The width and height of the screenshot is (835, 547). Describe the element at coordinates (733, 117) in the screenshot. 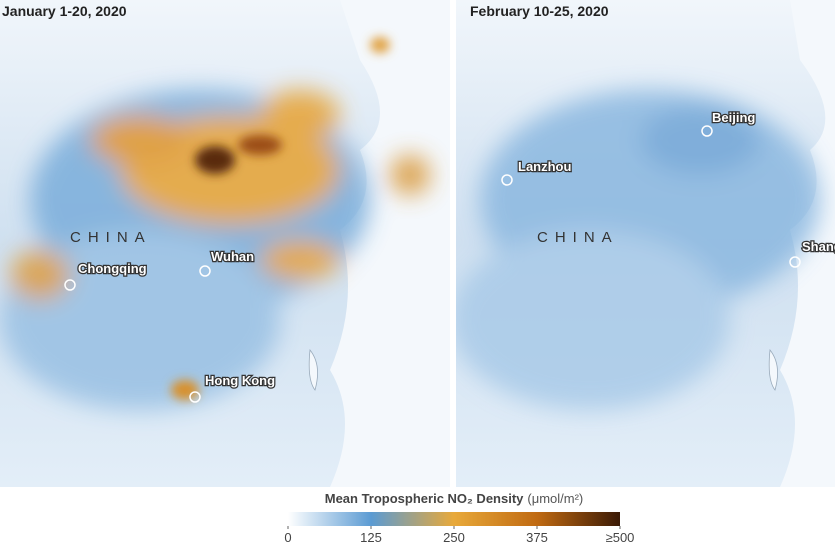

I see `city-label: Beijing` at that location.